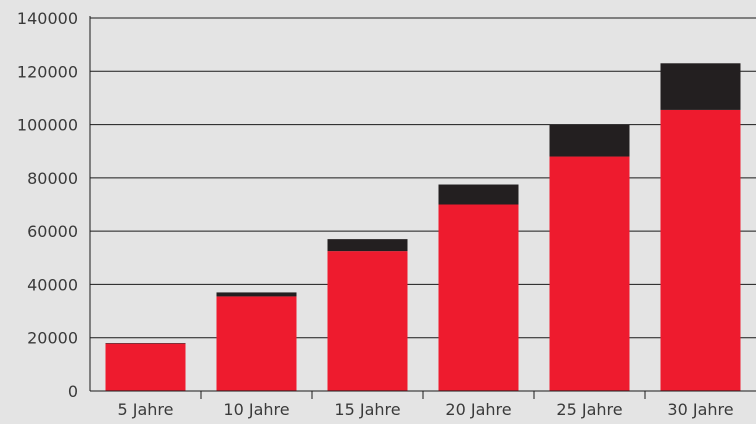  What do you see at coordinates (73, 391) in the screenshot?
I see `y-tick-label: 0` at bounding box center [73, 391].